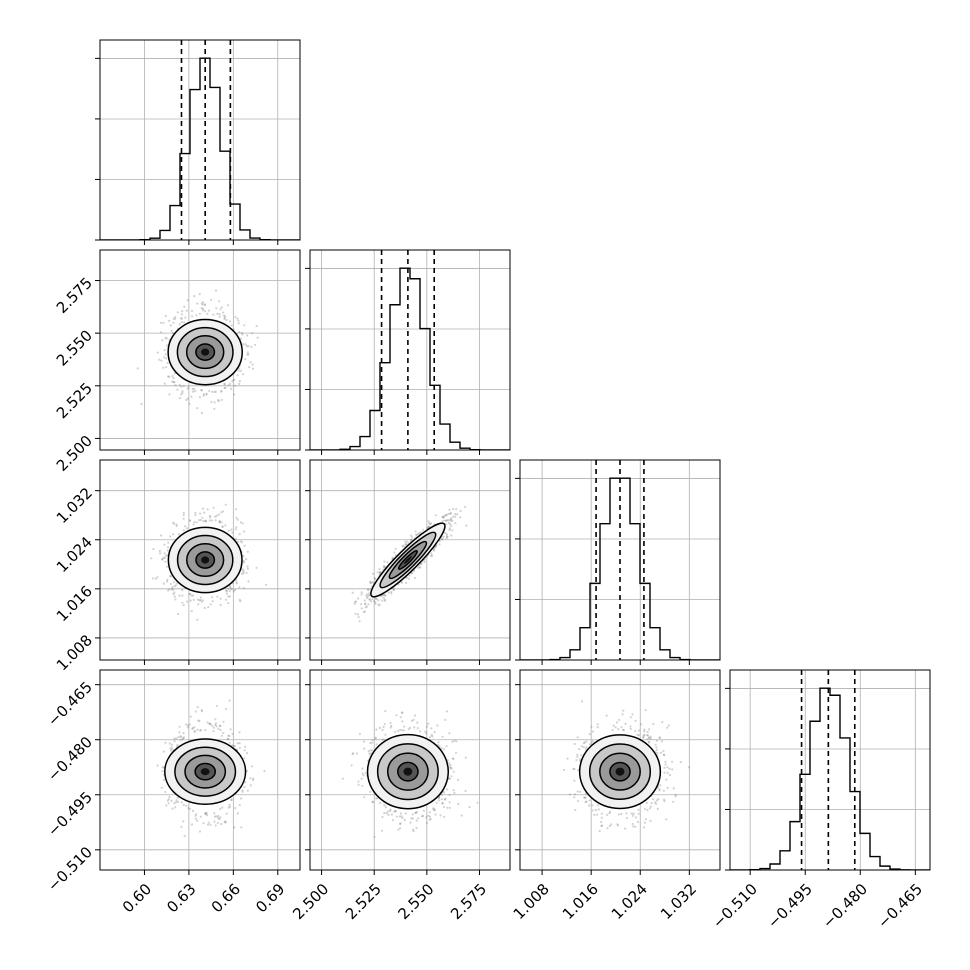 Image resolution: width=970 pixels, height=970 pixels. What do you see at coordinates (74, 453) in the screenshot?
I see `y-tick-label: 2.500` at bounding box center [74, 453].